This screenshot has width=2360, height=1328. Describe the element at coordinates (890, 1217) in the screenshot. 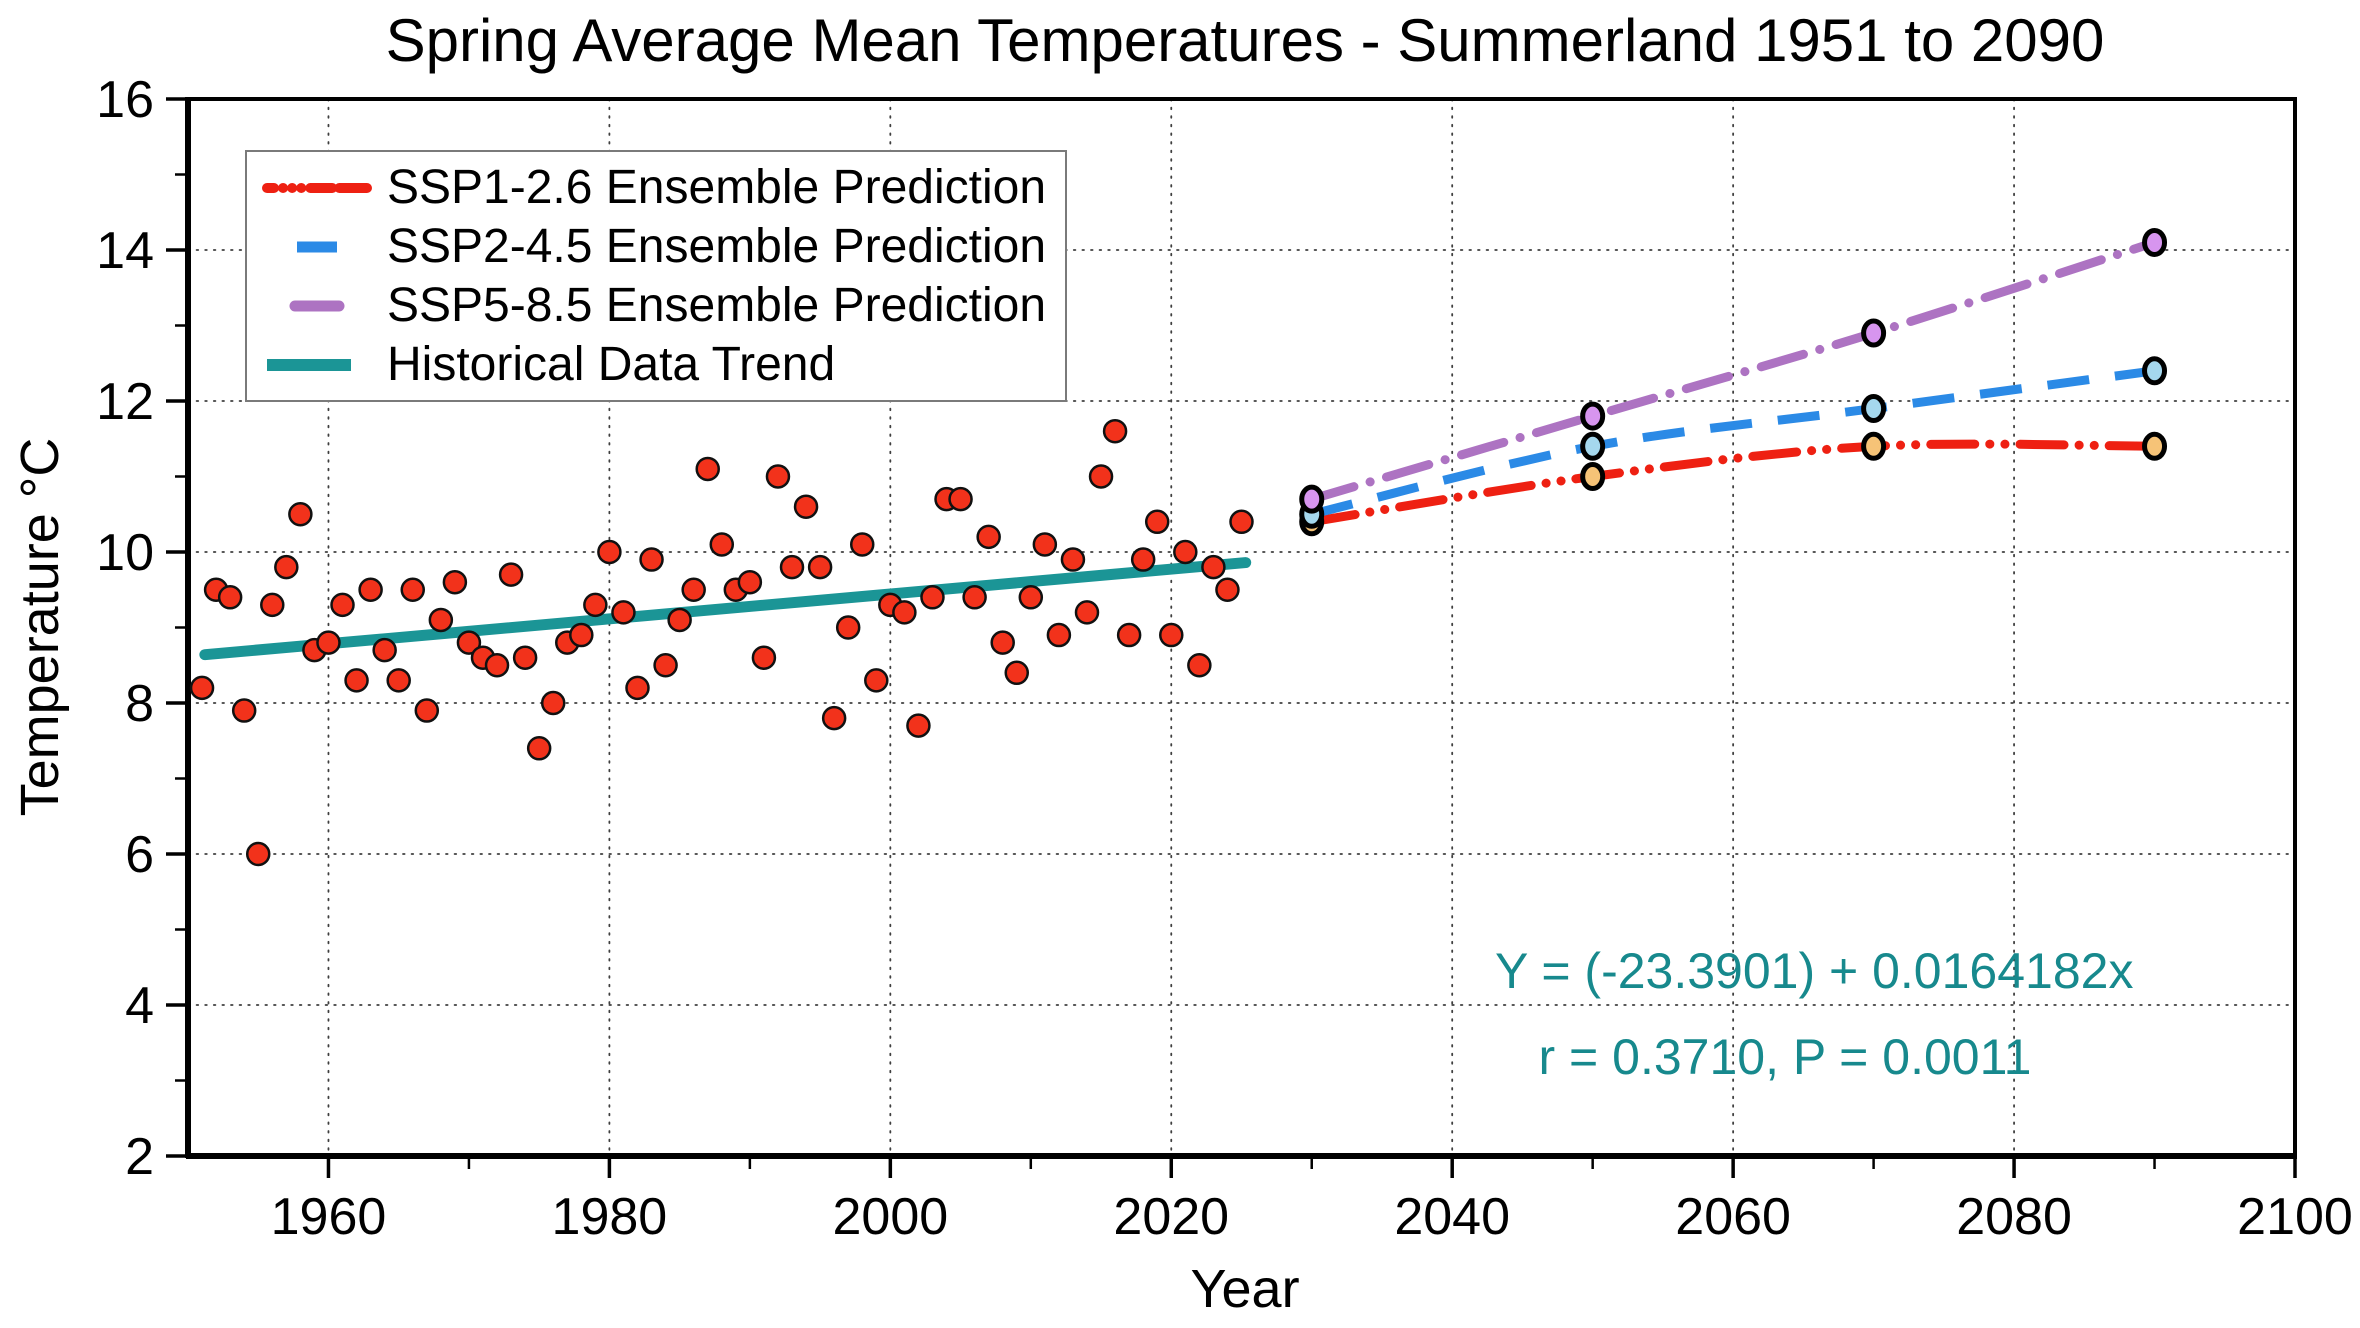

I see `x-tick-label: 2000` at that location.